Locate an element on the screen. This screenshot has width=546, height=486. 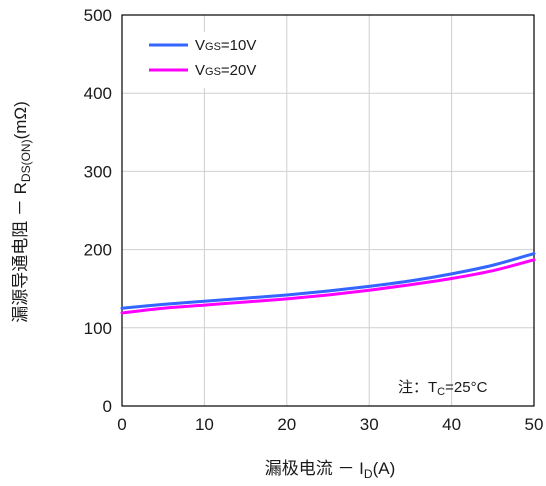
x-tick-label: 10 is located at coordinates (204, 424).